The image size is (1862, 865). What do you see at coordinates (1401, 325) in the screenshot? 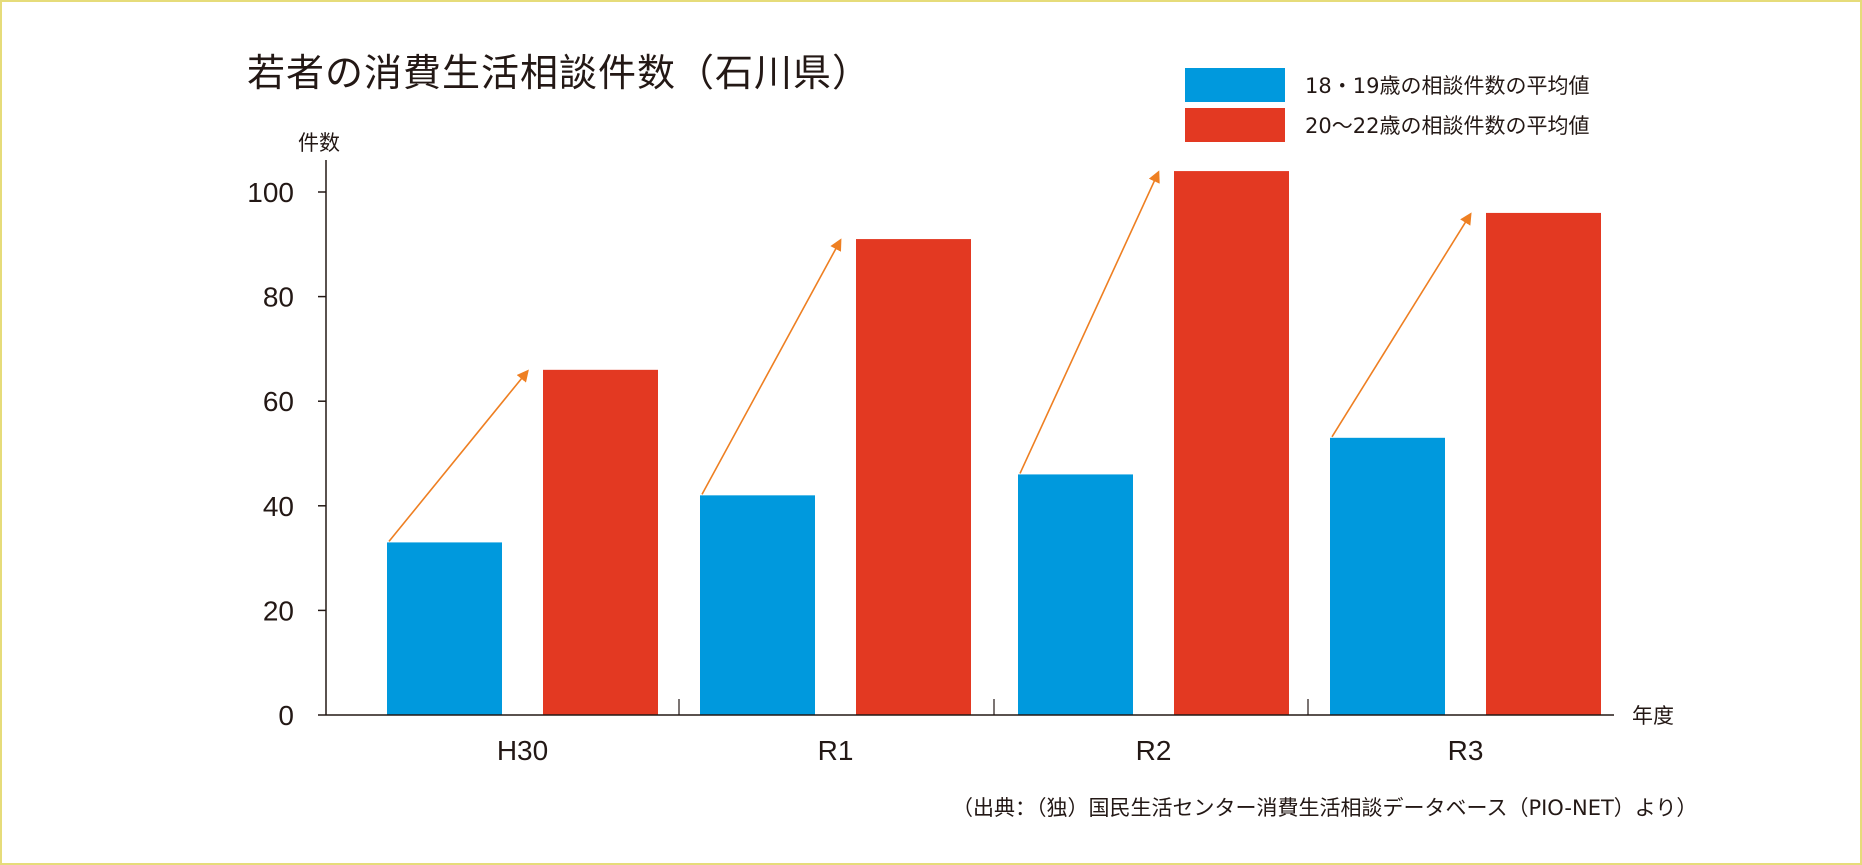
I see `trend-arrow-r3` at bounding box center [1401, 325].